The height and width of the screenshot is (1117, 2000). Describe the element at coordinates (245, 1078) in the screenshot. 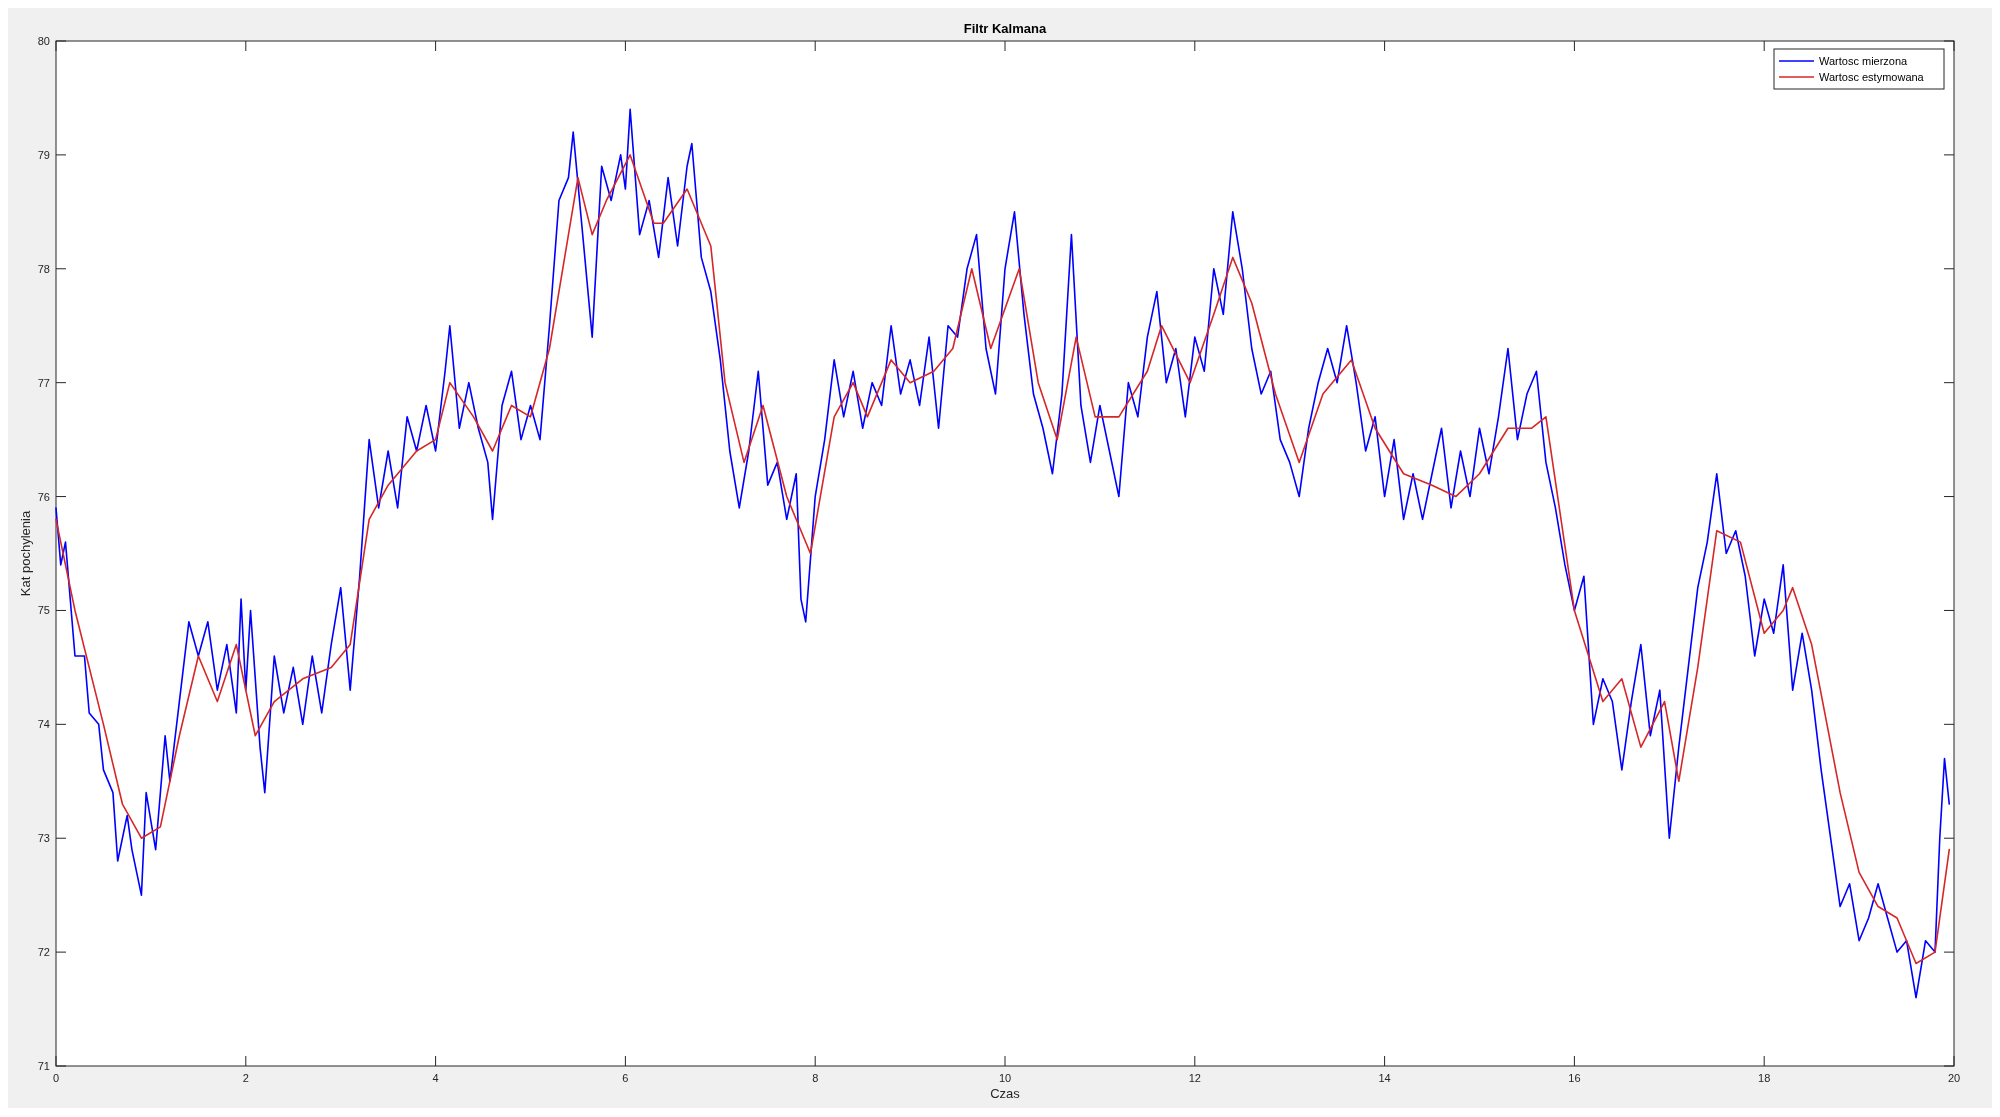

I see `x-tick-label: 2` at that location.